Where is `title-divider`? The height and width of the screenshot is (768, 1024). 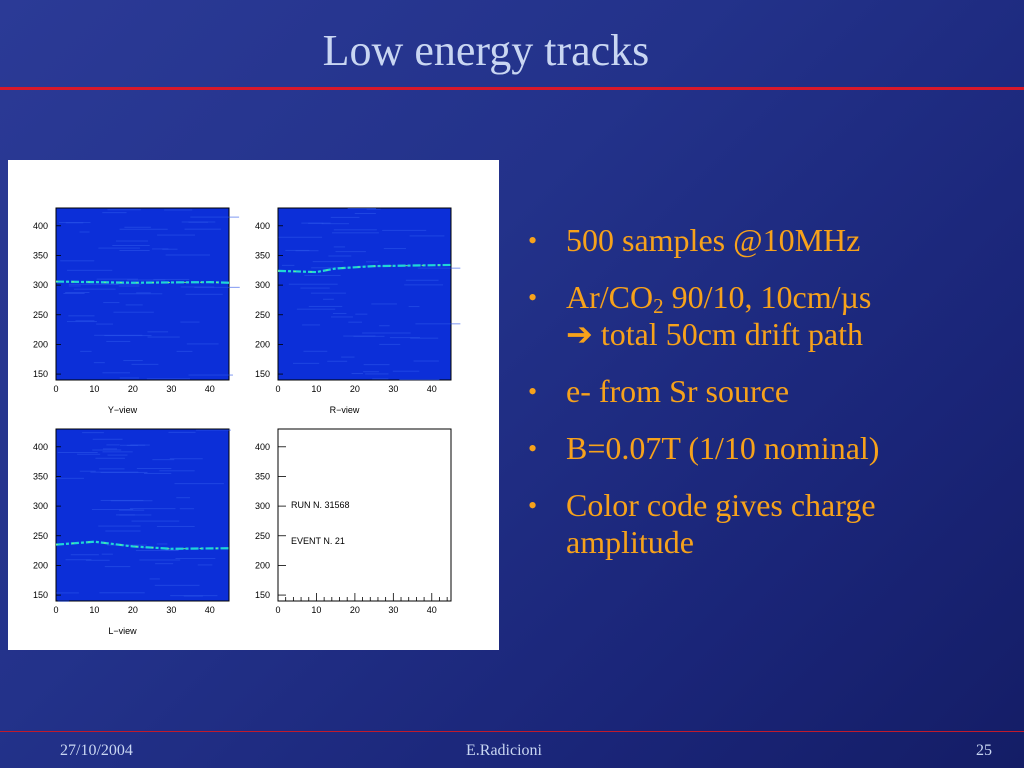
title-divider is located at coordinates (512, 88).